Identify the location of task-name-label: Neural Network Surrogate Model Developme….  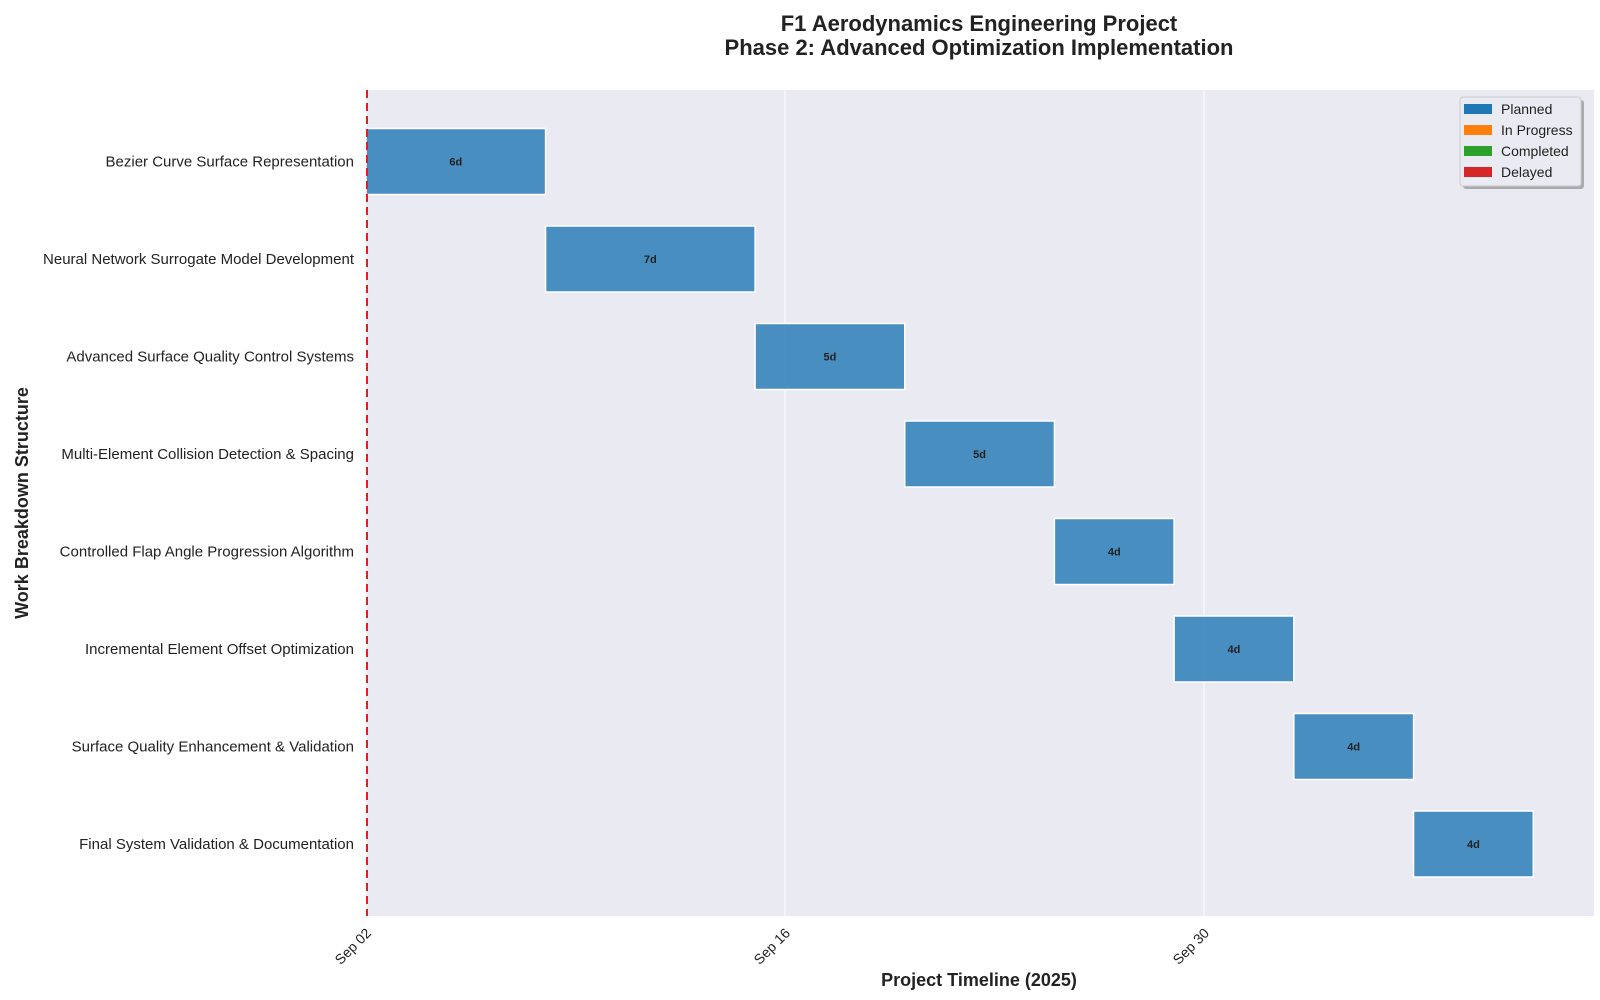
(199, 259).